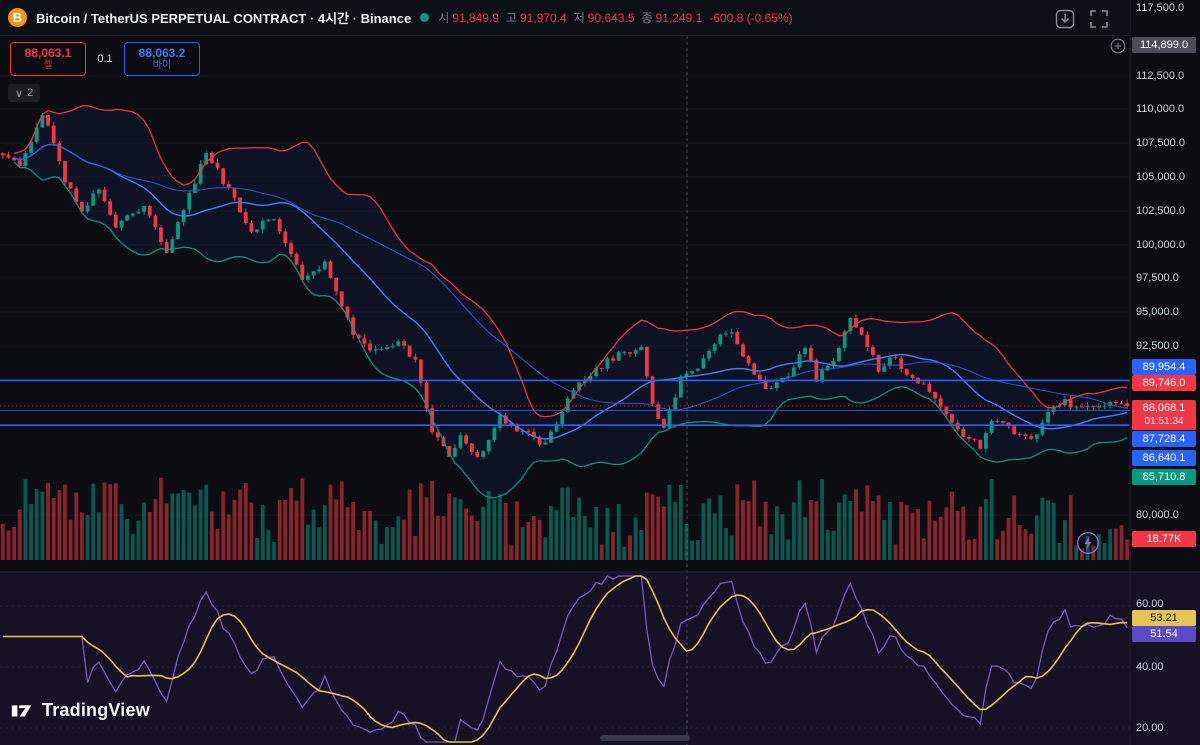 This screenshot has width=1200, height=745. I want to click on axis-price-label: 92,500.0, so click(1157, 346).